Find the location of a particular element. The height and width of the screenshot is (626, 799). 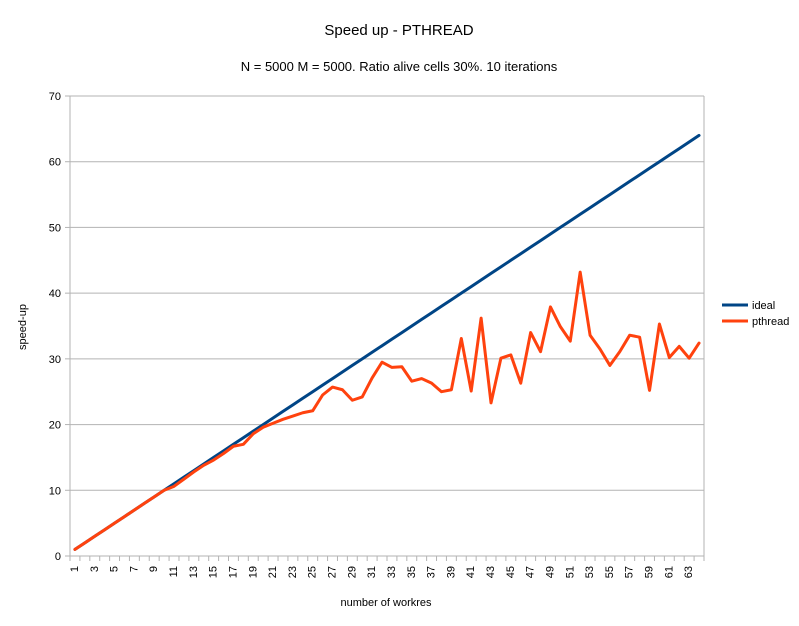

y-tick-label: 0 is located at coordinates (58, 557).